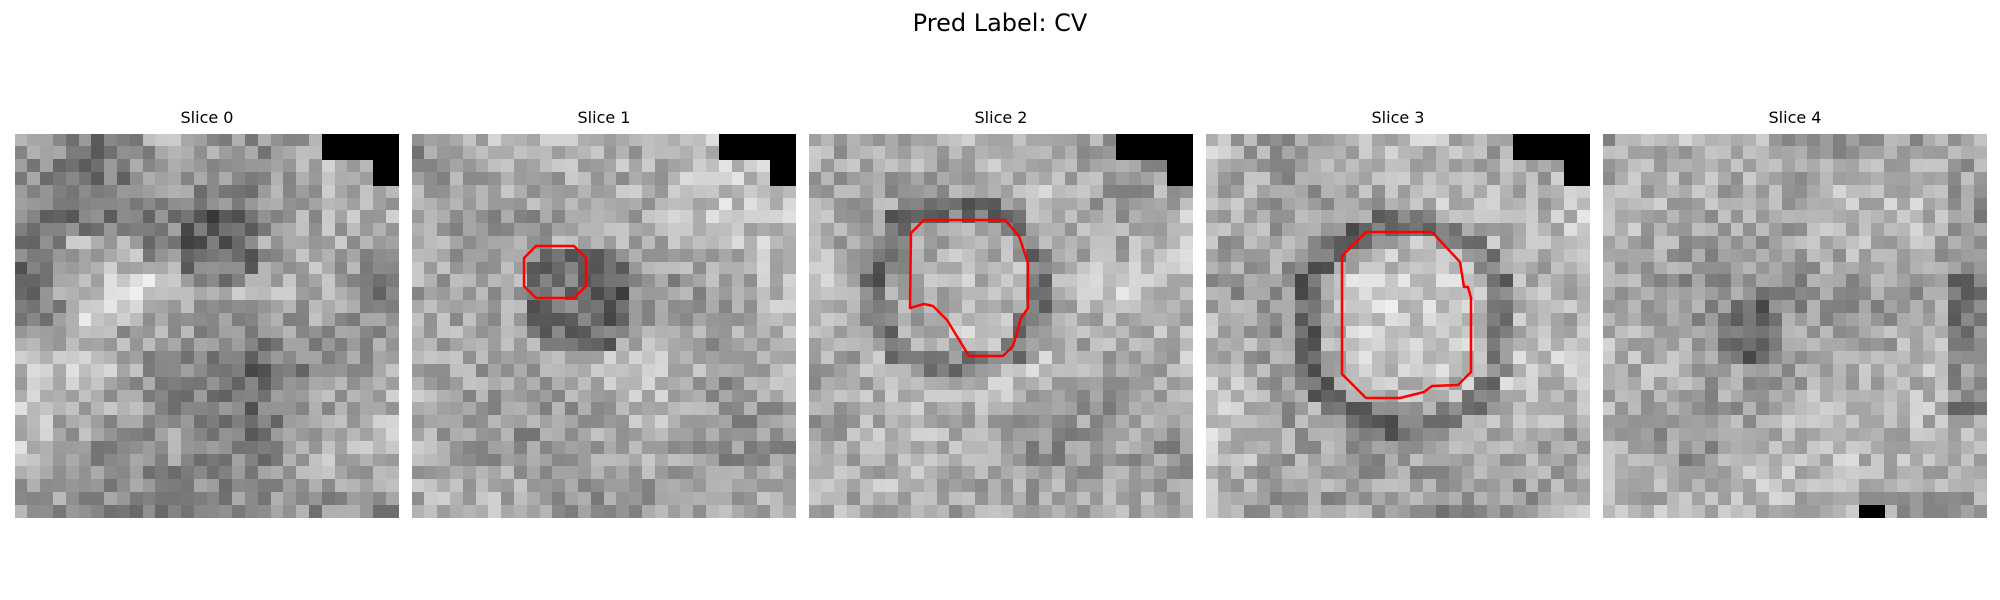 Image resolution: width=2000 pixels, height=600 pixels. I want to click on slice-title: Slice 2, so click(1001, 117).